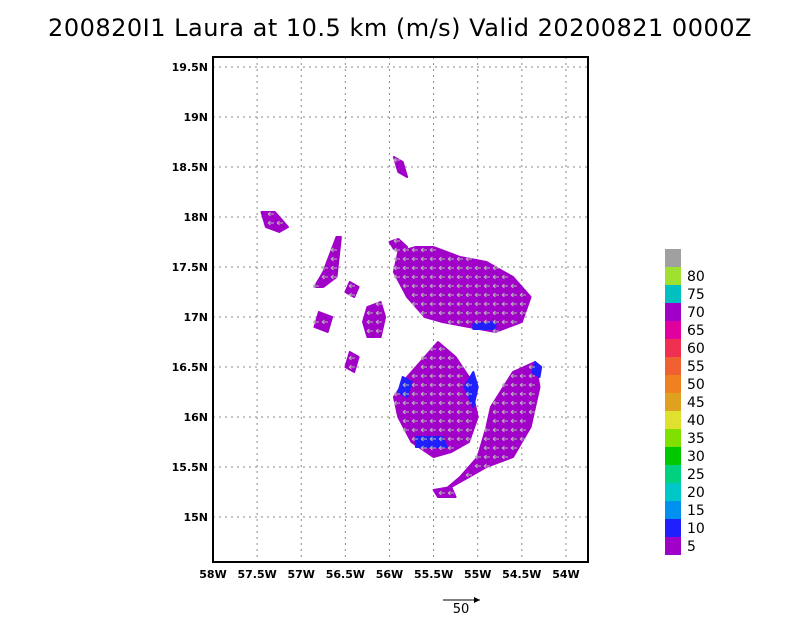 This screenshot has width=800, height=618. Describe the element at coordinates (374, 319) in the screenshot. I see `wind-region-west-mid` at that location.